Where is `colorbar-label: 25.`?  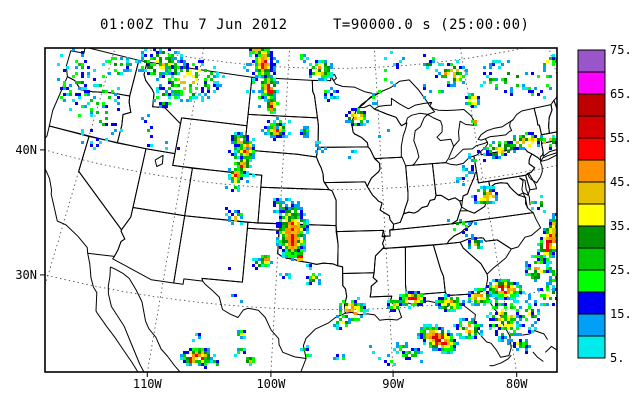 colorbar-label: 25. is located at coordinates (621, 270).